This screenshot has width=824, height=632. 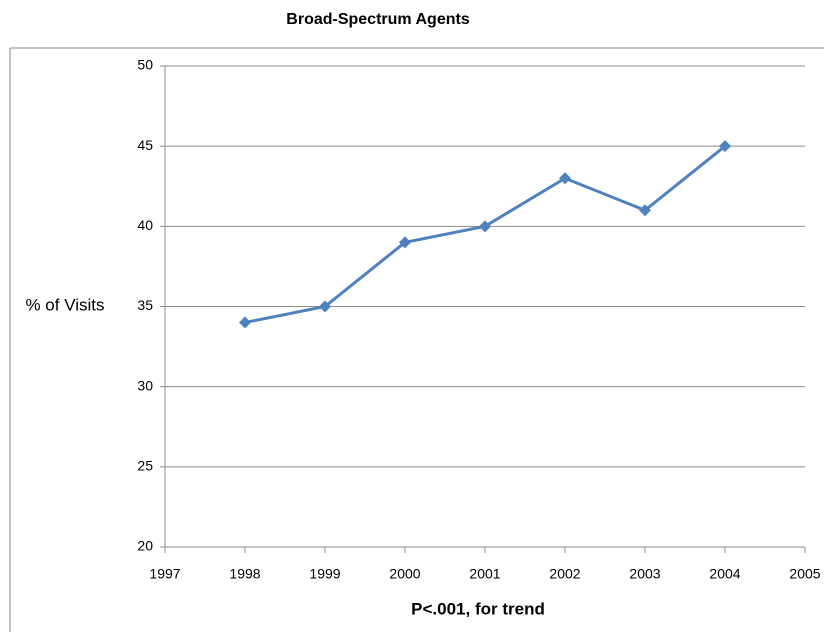 I want to click on x-axis-label: P<.001, for trend, so click(x=478, y=608).